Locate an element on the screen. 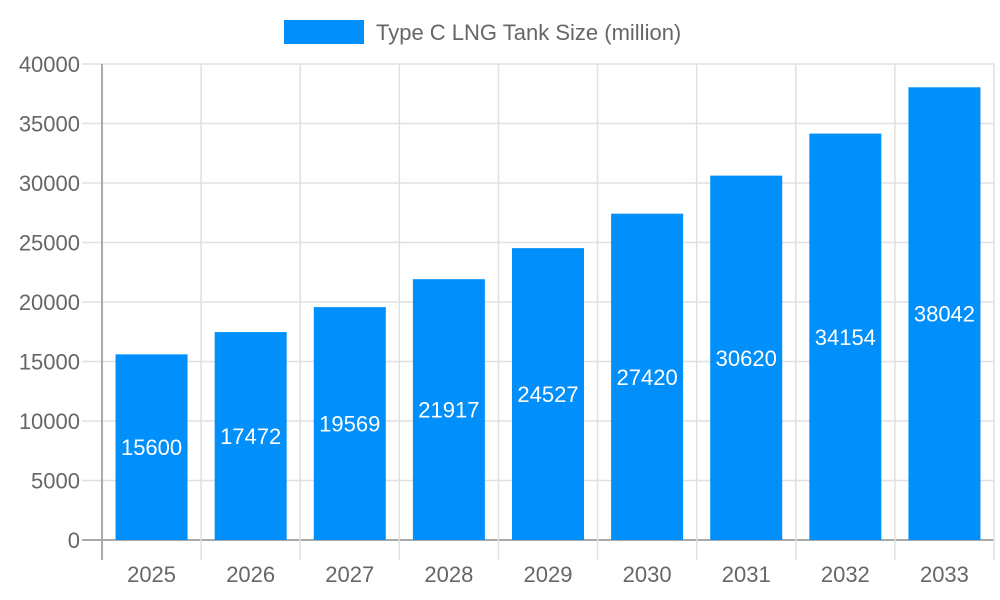 The height and width of the screenshot is (600, 1000). data-label: 24527 is located at coordinates (547, 394).